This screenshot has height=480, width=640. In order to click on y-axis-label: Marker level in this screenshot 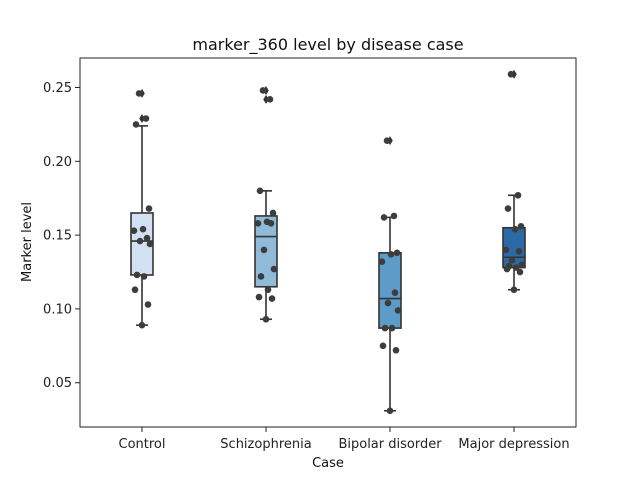, I will do `click(27, 242)`.